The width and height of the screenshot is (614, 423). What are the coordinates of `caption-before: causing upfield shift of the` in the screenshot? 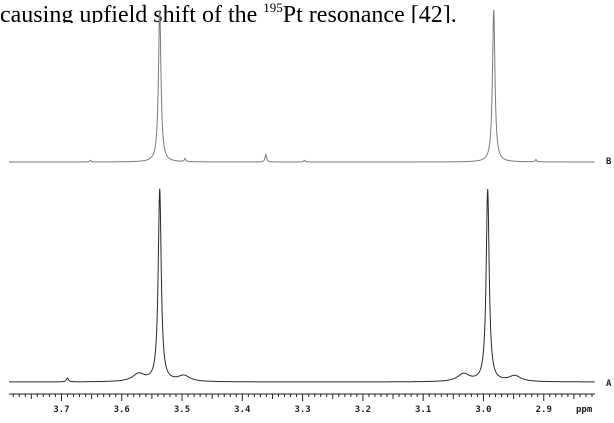 It's located at (132, 12).